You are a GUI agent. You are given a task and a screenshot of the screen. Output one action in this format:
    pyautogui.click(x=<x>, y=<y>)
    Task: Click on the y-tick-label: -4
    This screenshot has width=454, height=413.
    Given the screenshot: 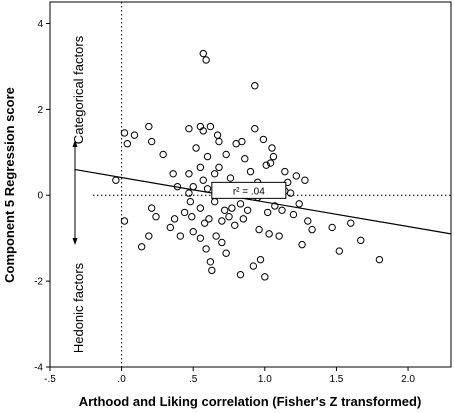 What is the action you would take?
    pyautogui.click(x=38, y=368)
    